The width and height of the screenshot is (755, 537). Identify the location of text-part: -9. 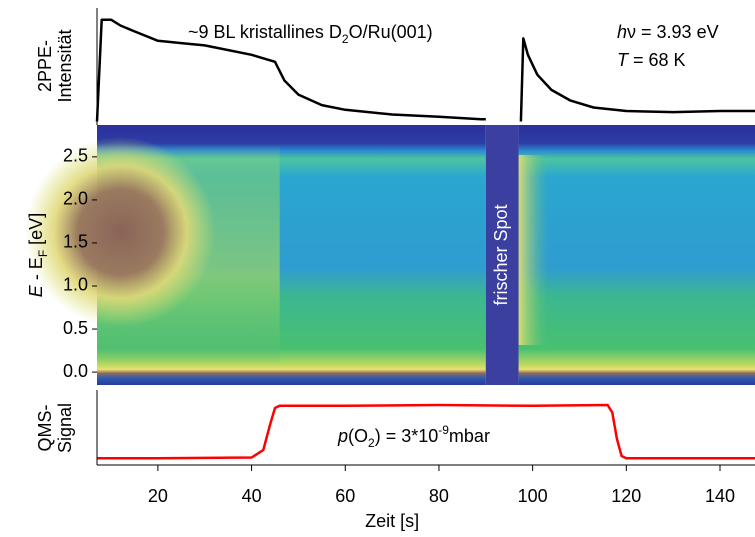
(443, 430).